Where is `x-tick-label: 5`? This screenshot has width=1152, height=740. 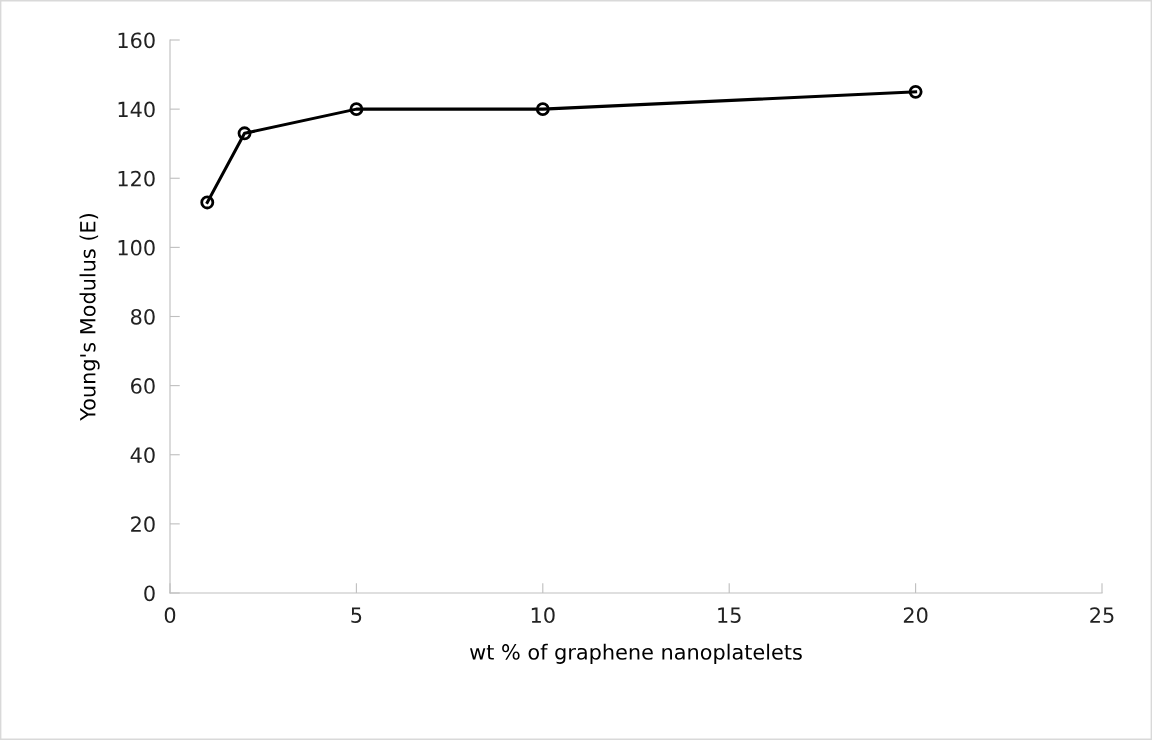 x-tick-label: 5 is located at coordinates (356, 615).